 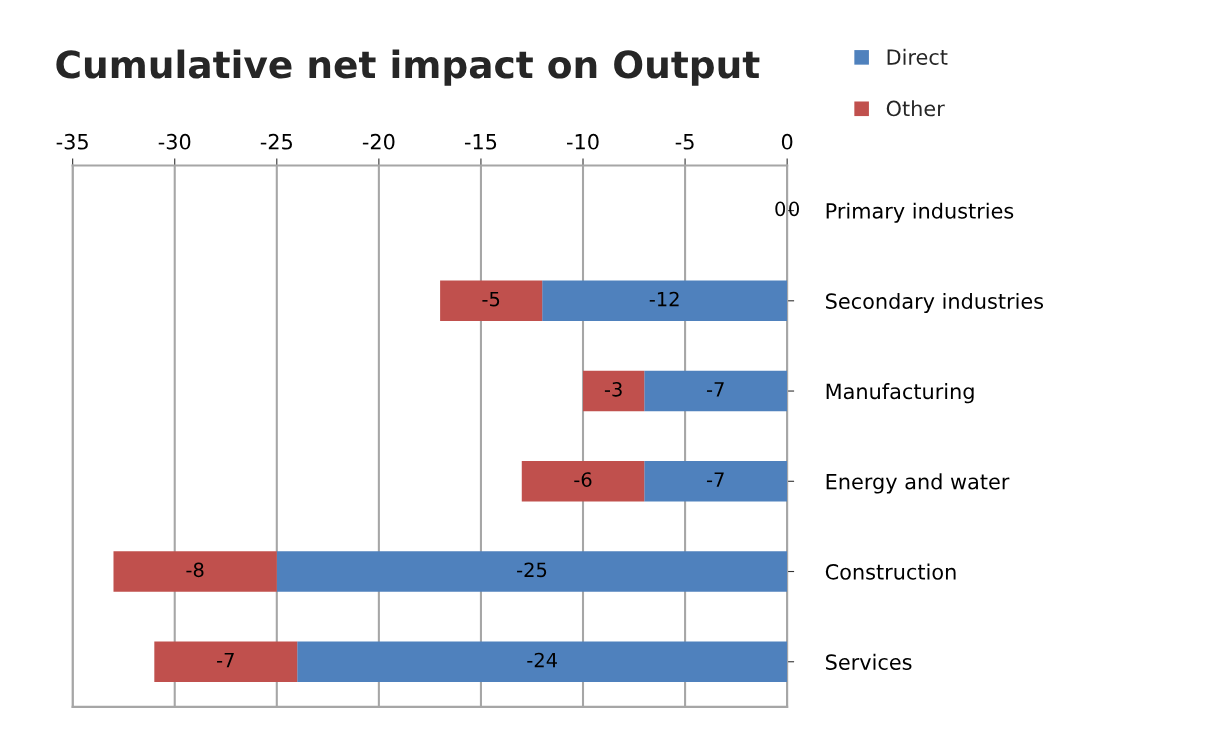 What do you see at coordinates (583, 141) in the screenshot?
I see `x-tick-label: -10` at bounding box center [583, 141].